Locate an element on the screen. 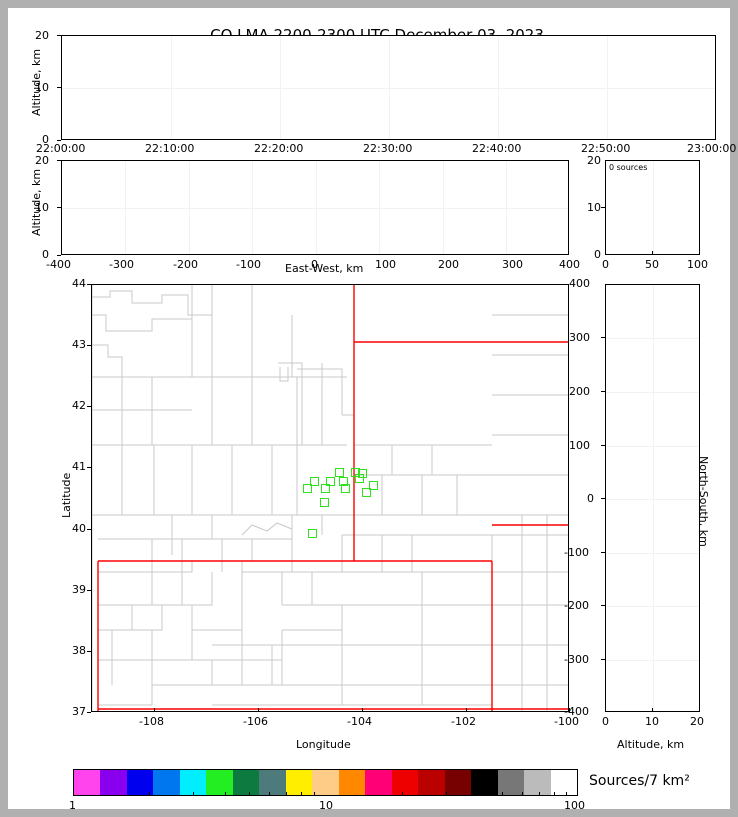 This screenshot has width=738, height=817. tick-label: 300 is located at coordinates (579, 337).